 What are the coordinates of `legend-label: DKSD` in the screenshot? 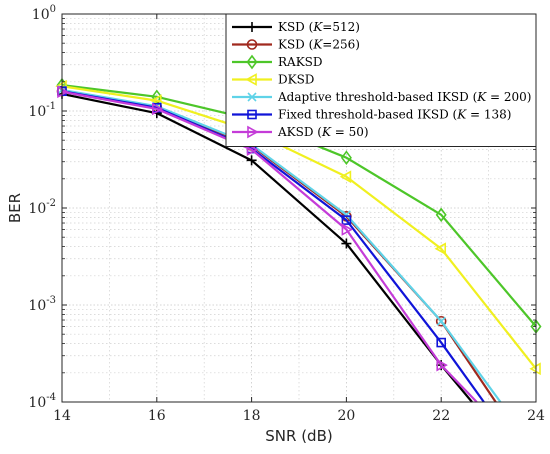 It's located at (296, 80).